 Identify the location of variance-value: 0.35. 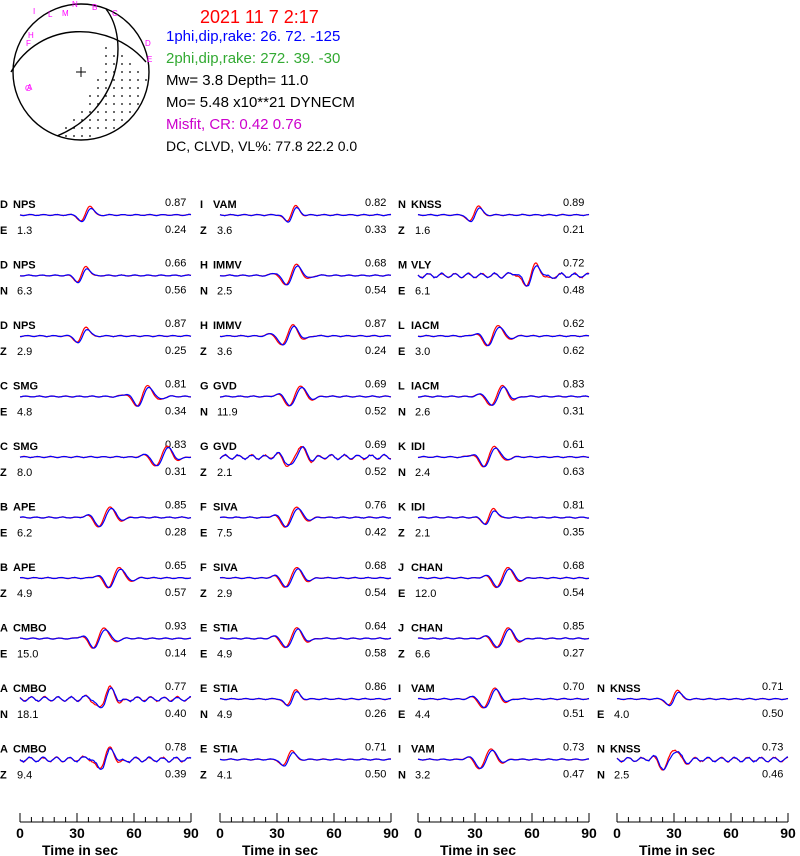
(573, 533).